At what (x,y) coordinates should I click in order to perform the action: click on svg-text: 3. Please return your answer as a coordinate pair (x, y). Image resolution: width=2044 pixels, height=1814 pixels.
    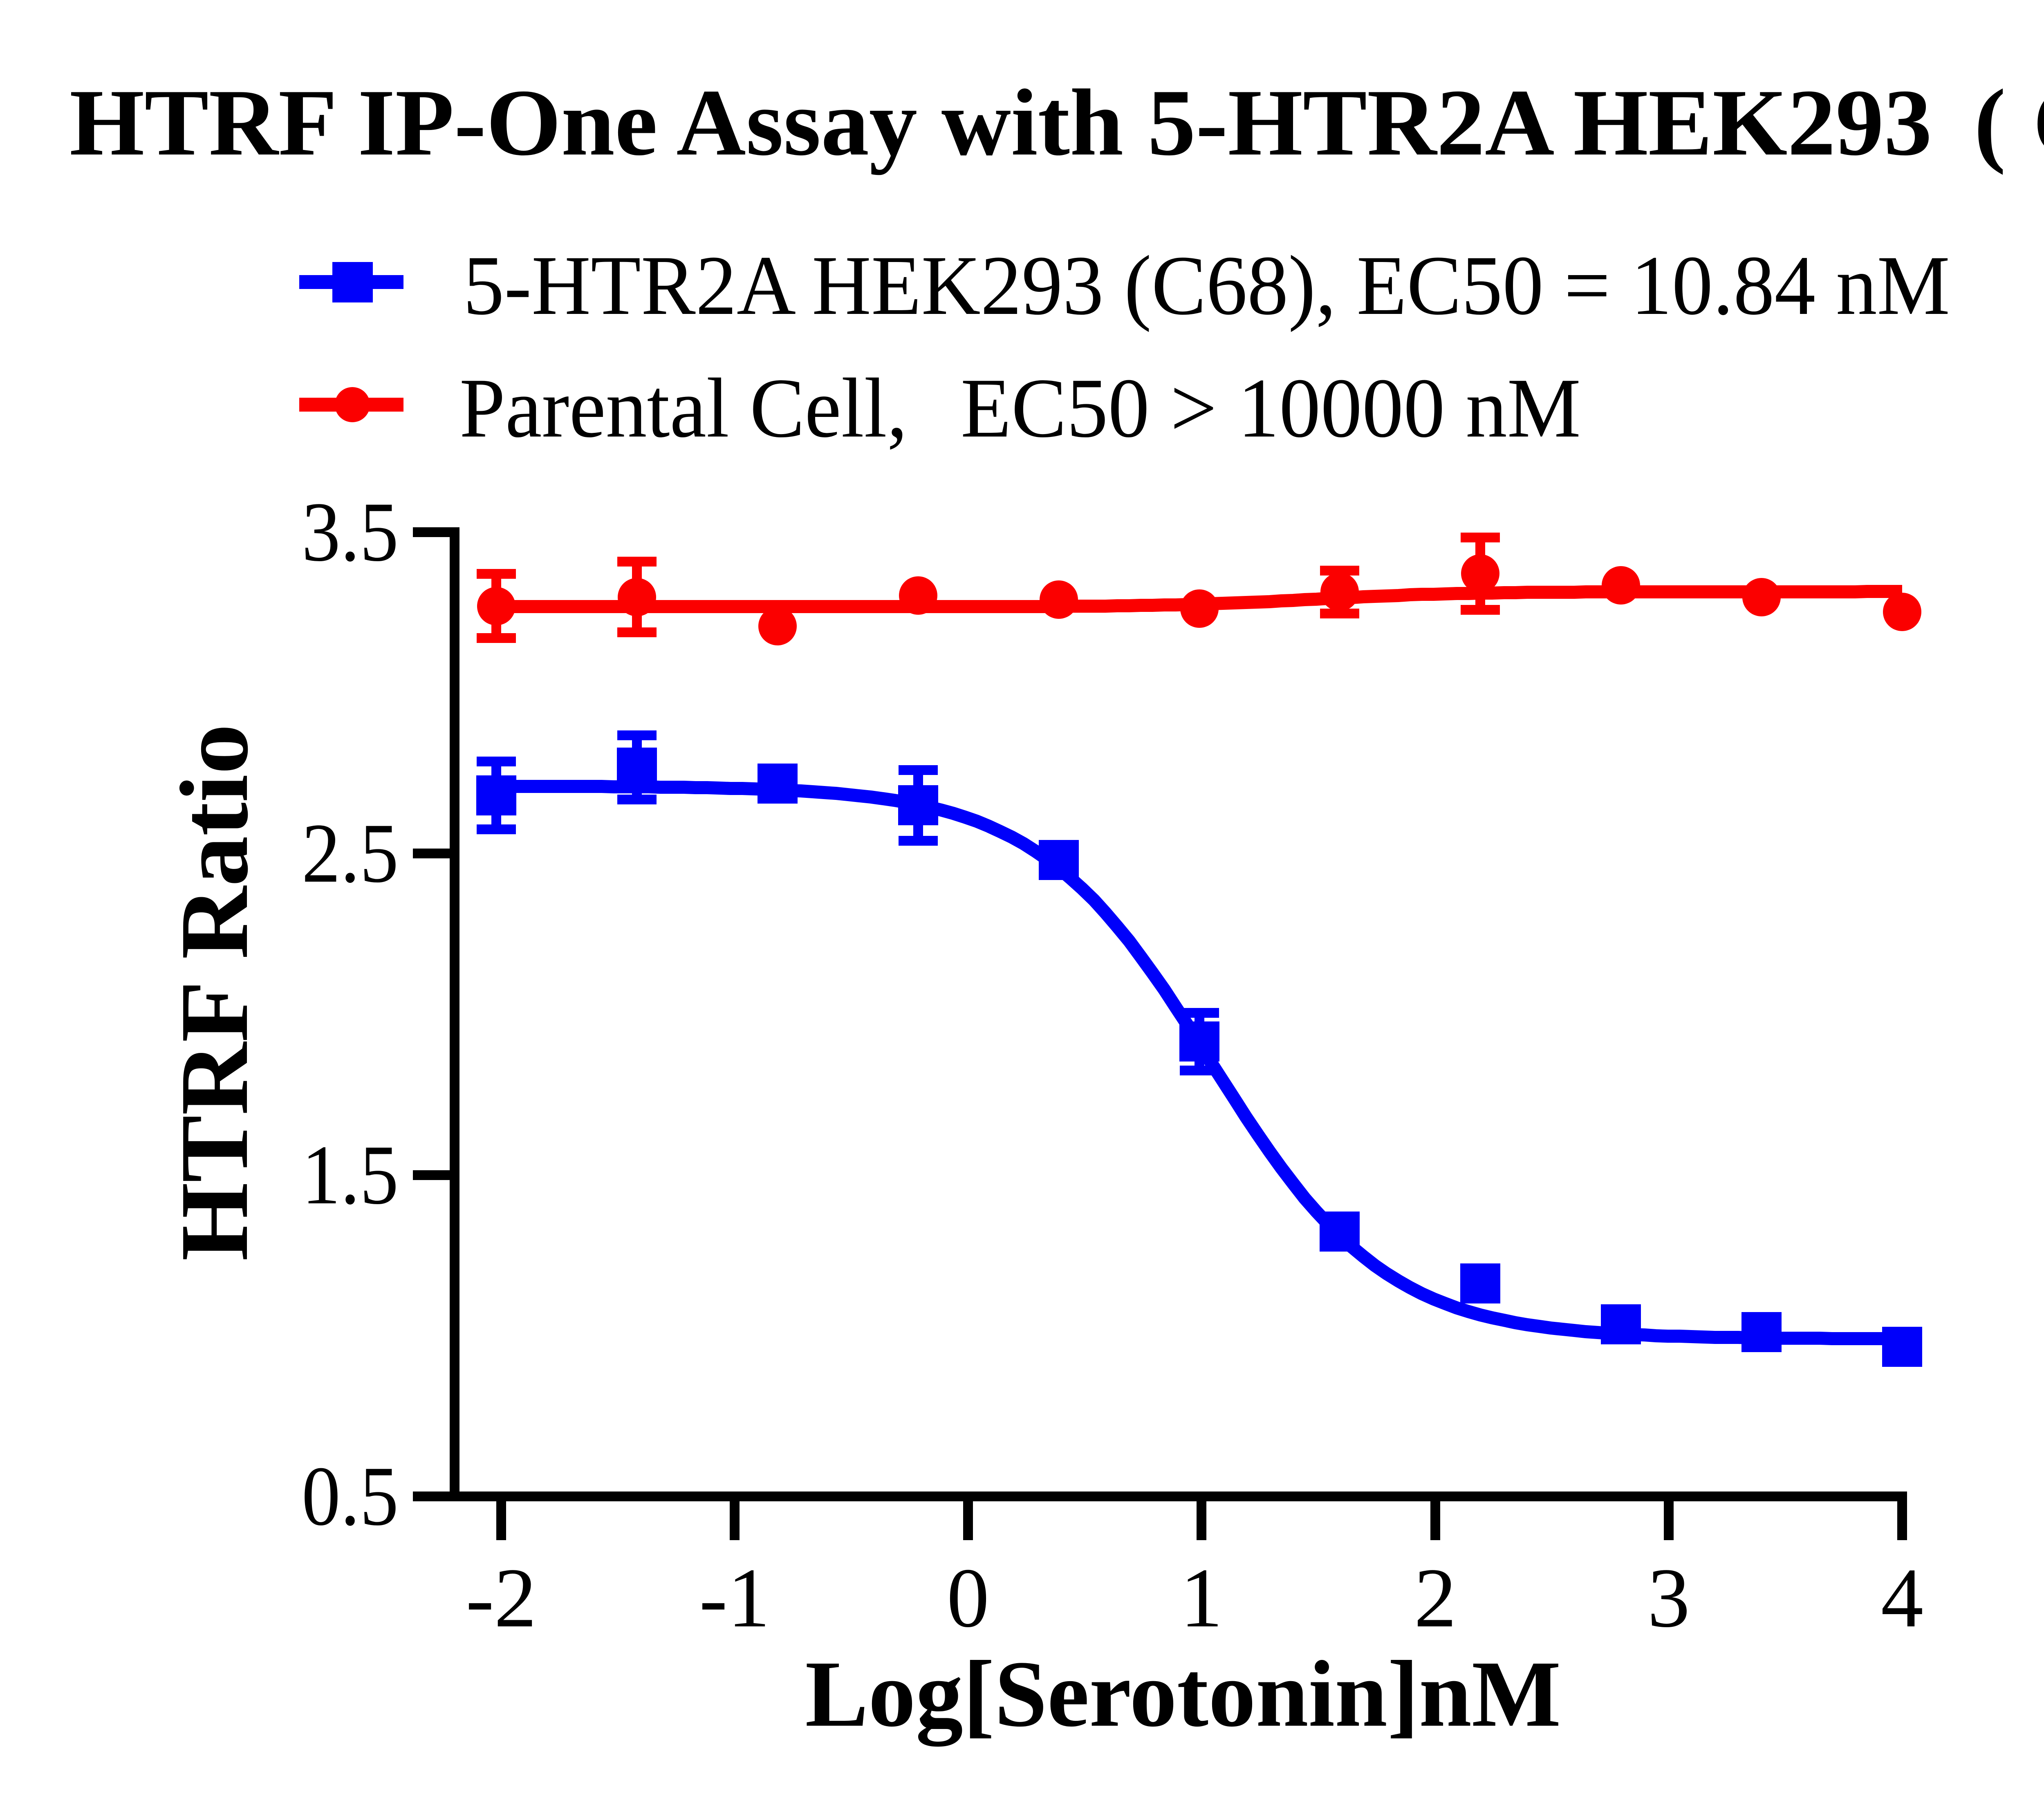
    Looking at the image, I should click on (1668, 1598).